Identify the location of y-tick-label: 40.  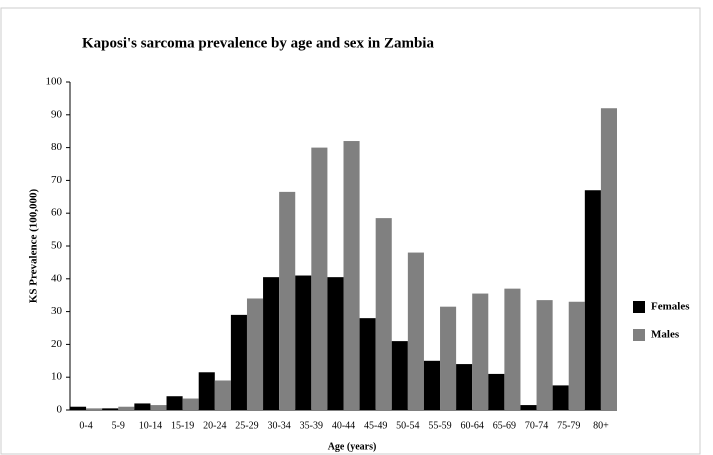
(57, 278).